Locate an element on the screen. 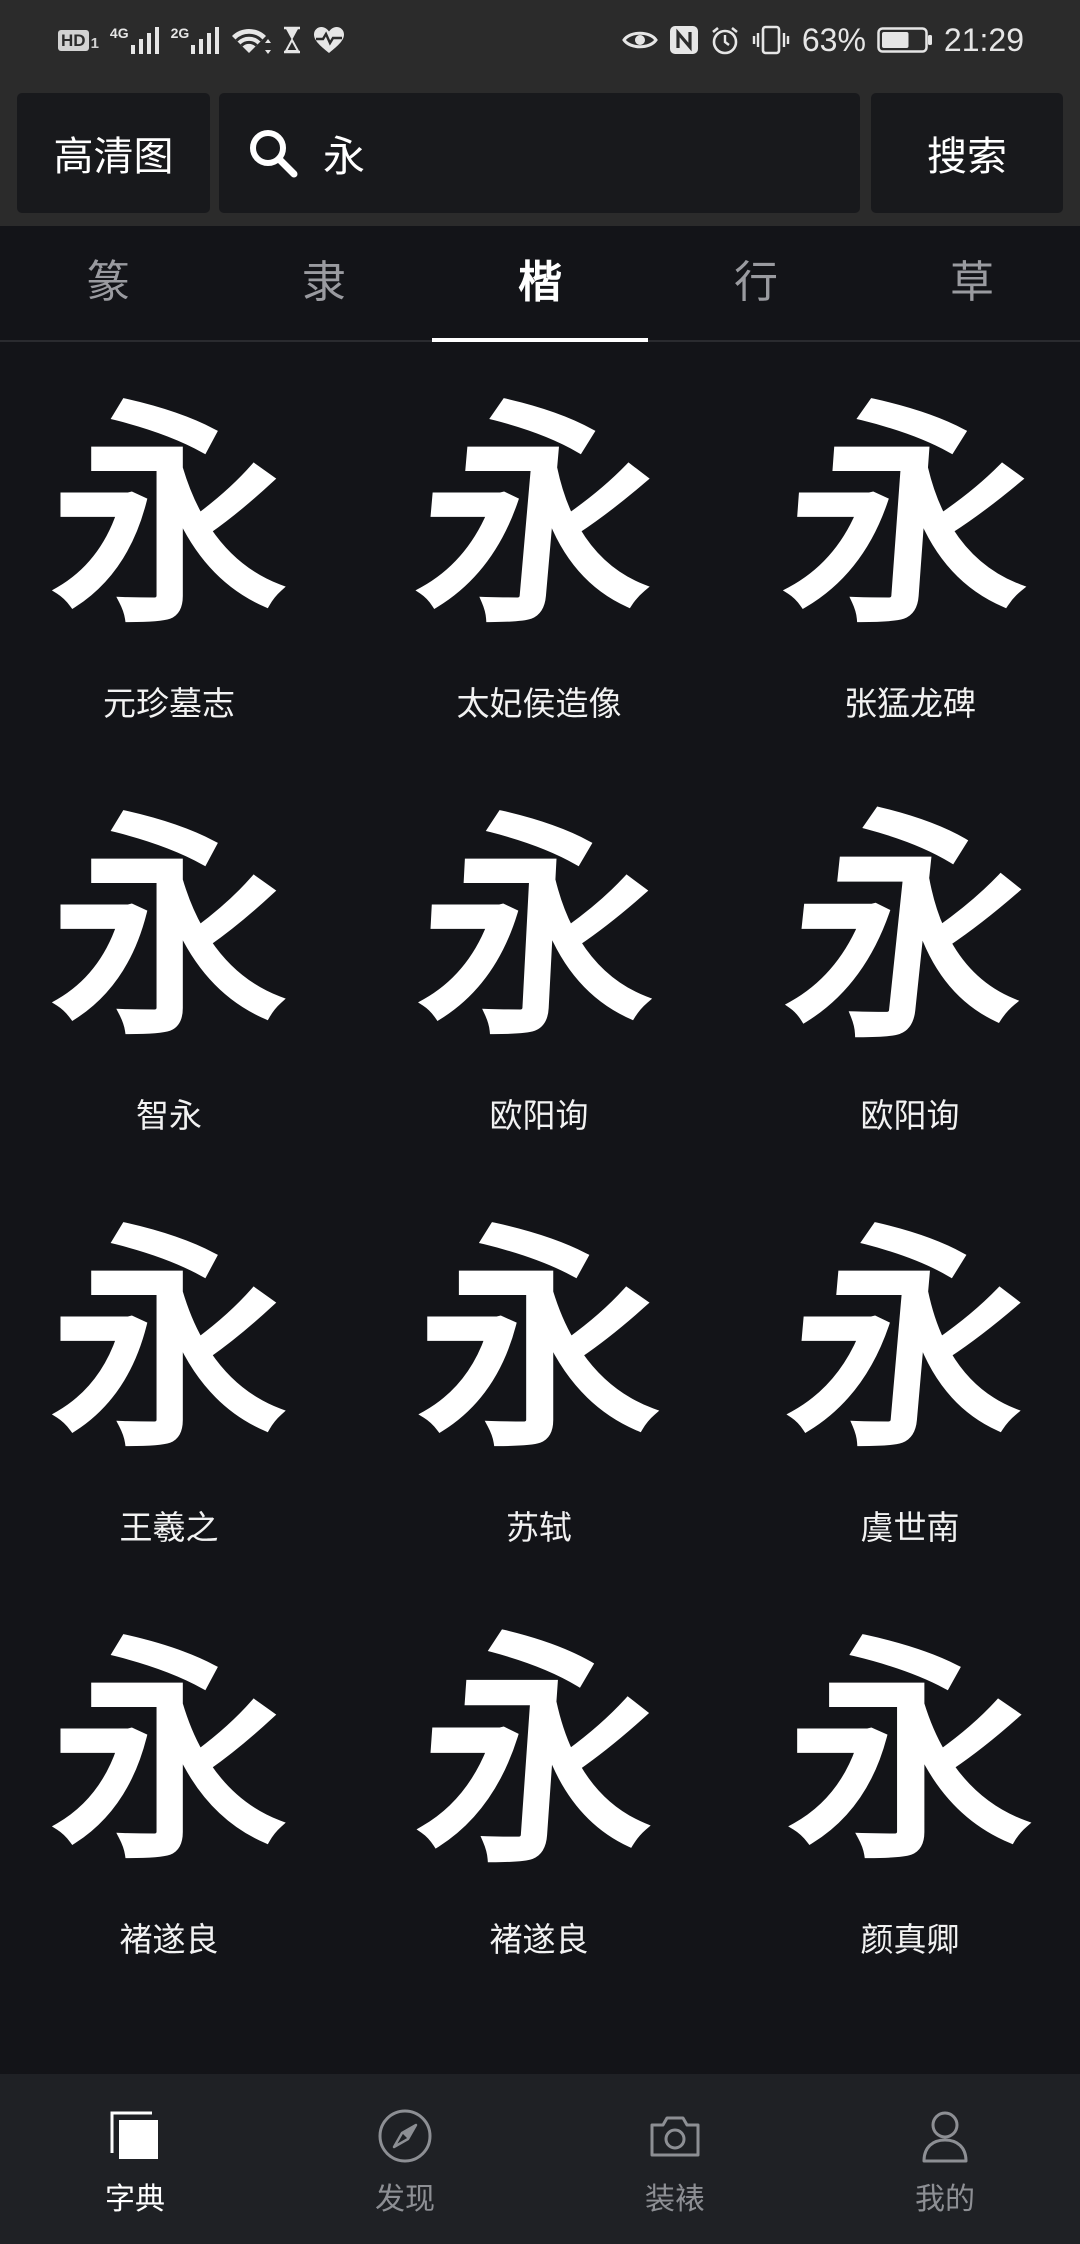 Image resolution: width=1080 pixels, height=2244 pixels. health-icon is located at coordinates (329, 40).